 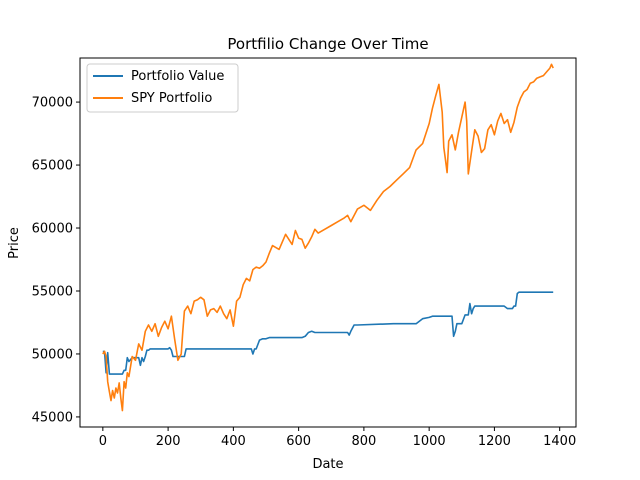 What do you see at coordinates (52, 354) in the screenshot?
I see `y-tick-label: 50000` at bounding box center [52, 354].